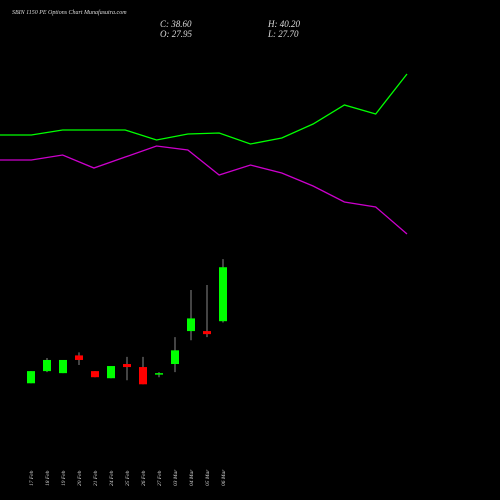 This screenshot has height=500, width=500. Describe the element at coordinates (32, 478) in the screenshot. I see `x-tick-label: 17 Feb` at that location.